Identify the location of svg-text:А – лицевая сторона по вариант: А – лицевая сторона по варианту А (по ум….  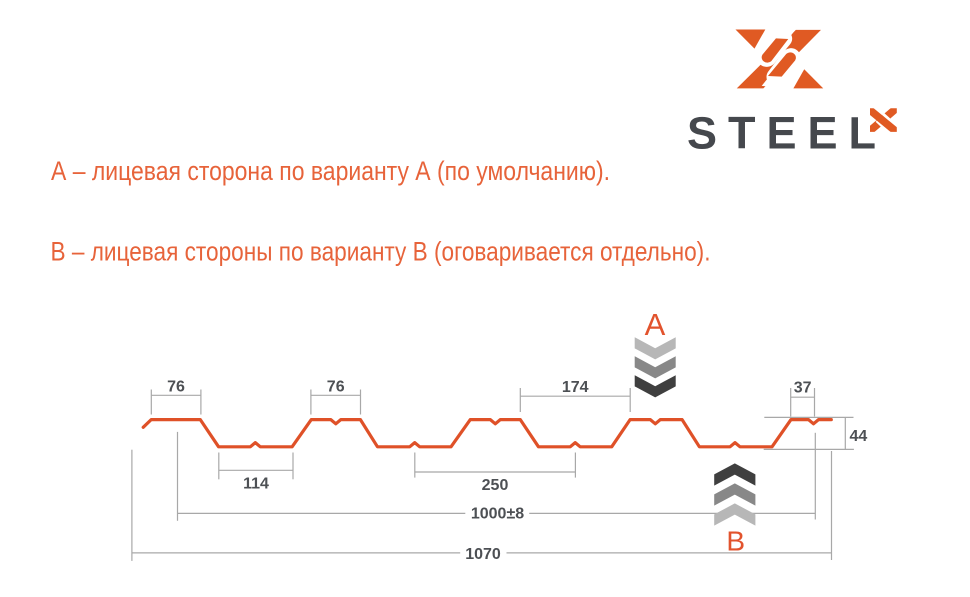
(330, 171).